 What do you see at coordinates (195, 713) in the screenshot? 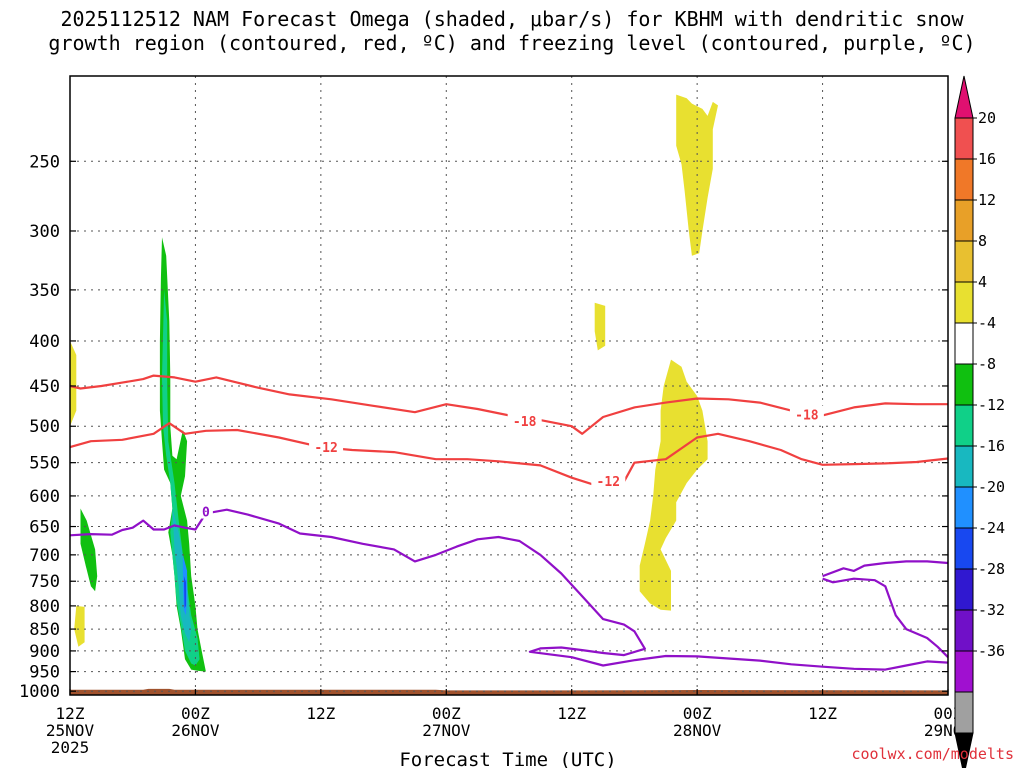
I see `x-tick-label-1-0: 00Z` at bounding box center [195, 713].